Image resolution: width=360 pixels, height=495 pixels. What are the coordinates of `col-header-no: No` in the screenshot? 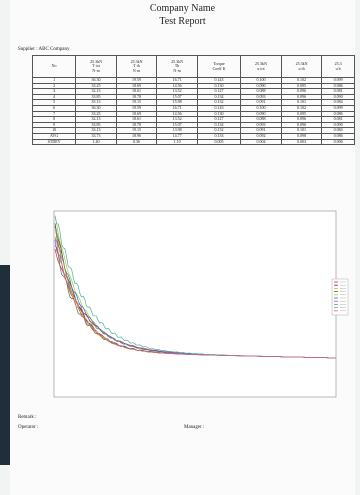 It's located at (54, 66).